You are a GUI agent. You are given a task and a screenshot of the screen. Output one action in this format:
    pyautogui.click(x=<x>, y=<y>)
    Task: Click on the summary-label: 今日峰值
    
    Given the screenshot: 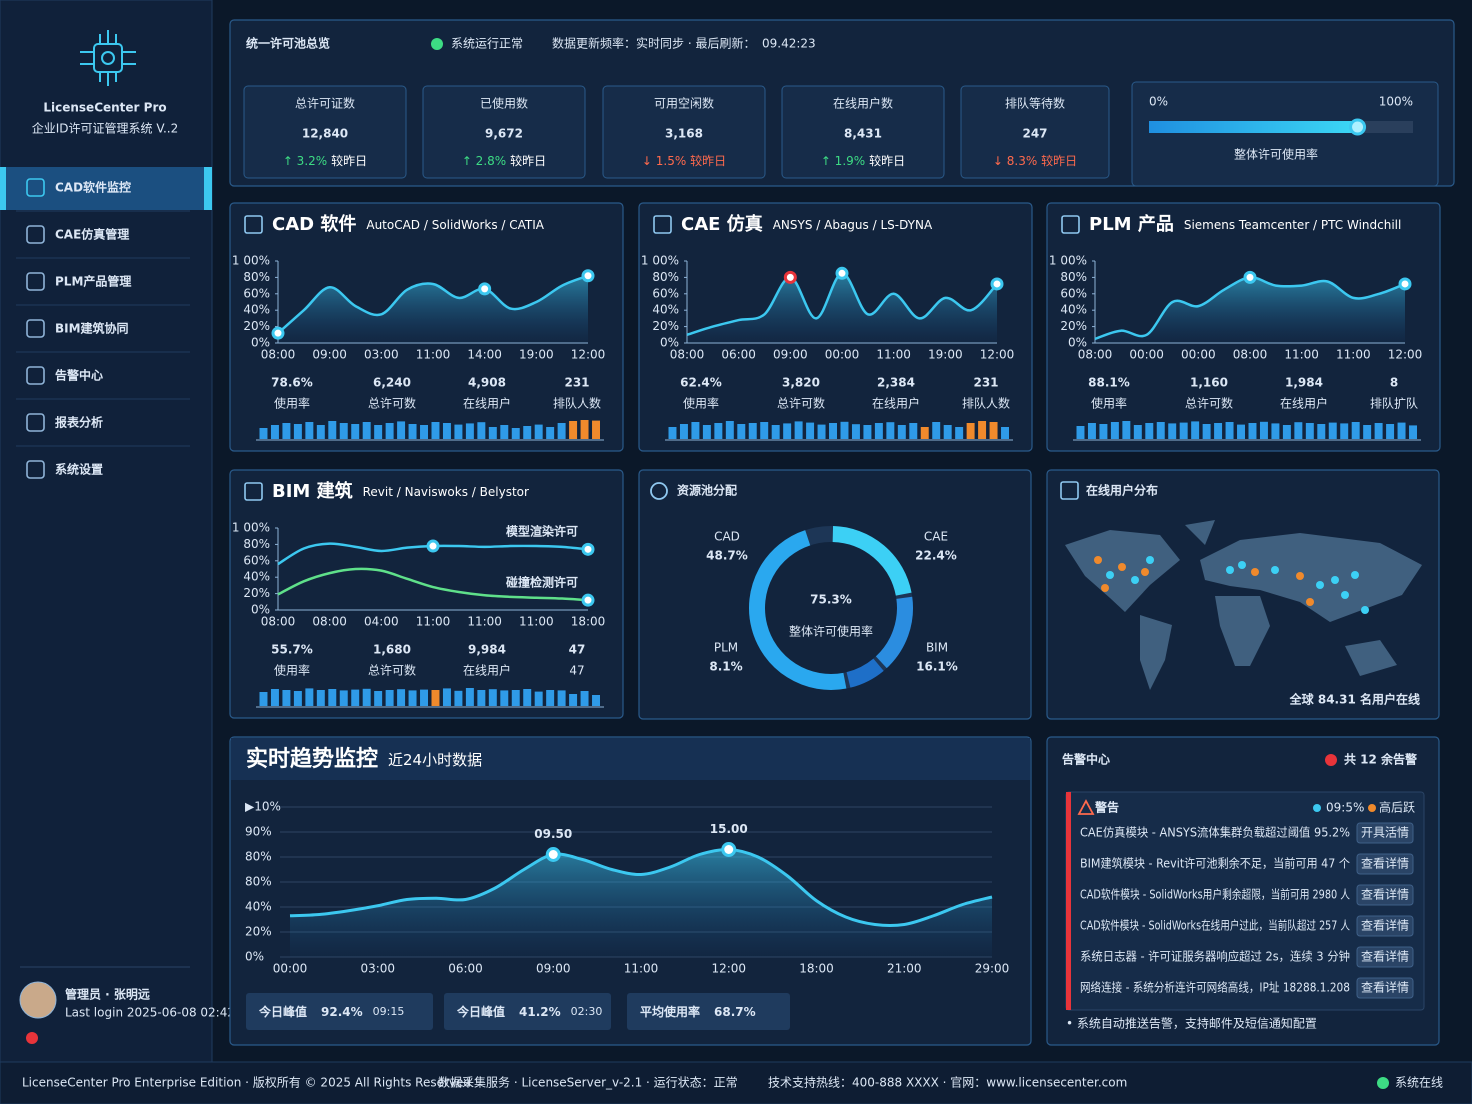 What is the action you would take?
    pyautogui.click(x=480, y=1011)
    